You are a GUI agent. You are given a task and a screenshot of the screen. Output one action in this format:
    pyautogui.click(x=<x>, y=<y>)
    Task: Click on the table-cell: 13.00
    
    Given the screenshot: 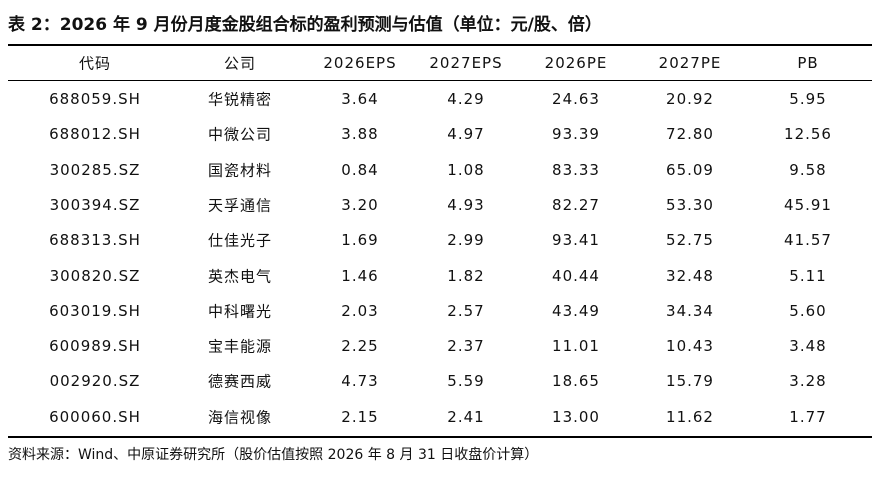 What is the action you would take?
    pyautogui.click(x=576, y=416)
    